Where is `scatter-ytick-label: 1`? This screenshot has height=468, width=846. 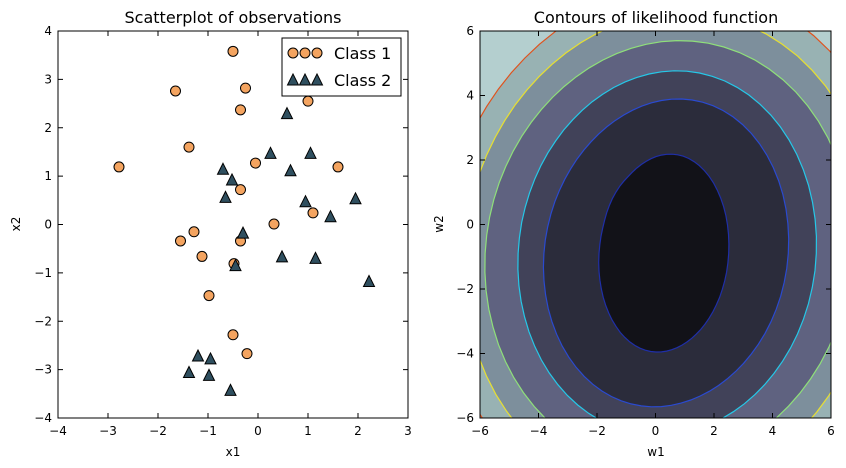 scatter-ytick-label: 1 is located at coordinates (48, 176).